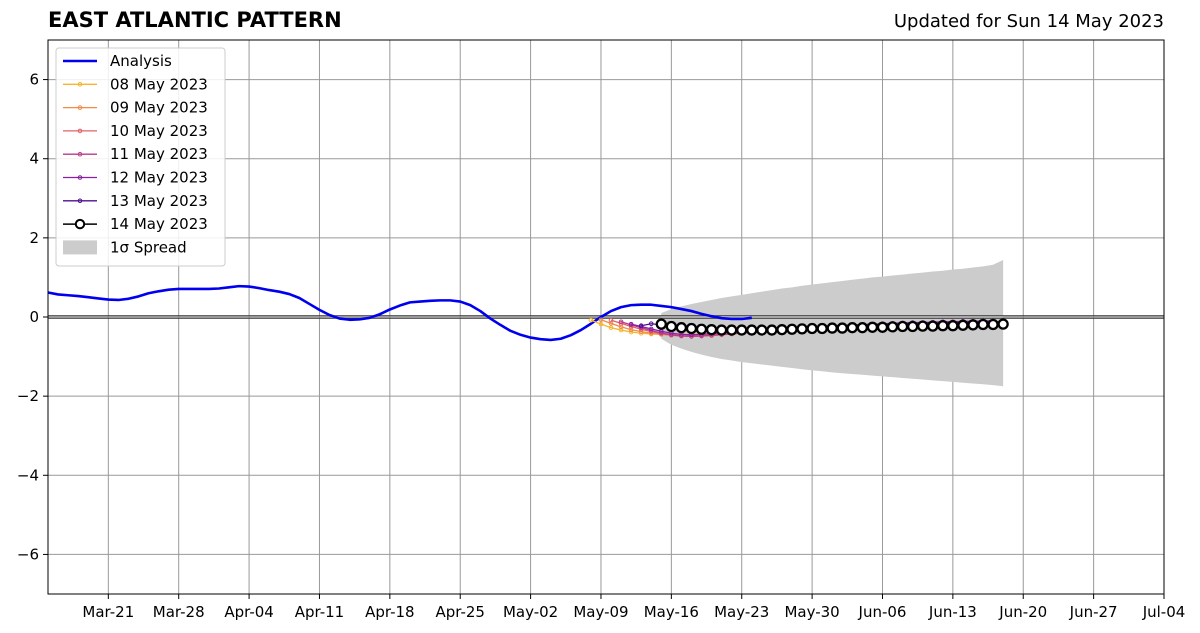 The height and width of the screenshot is (633, 1200). What do you see at coordinates (1022, 612) in the screenshot?
I see `x-tick-label: Jun-20` at bounding box center [1022, 612].